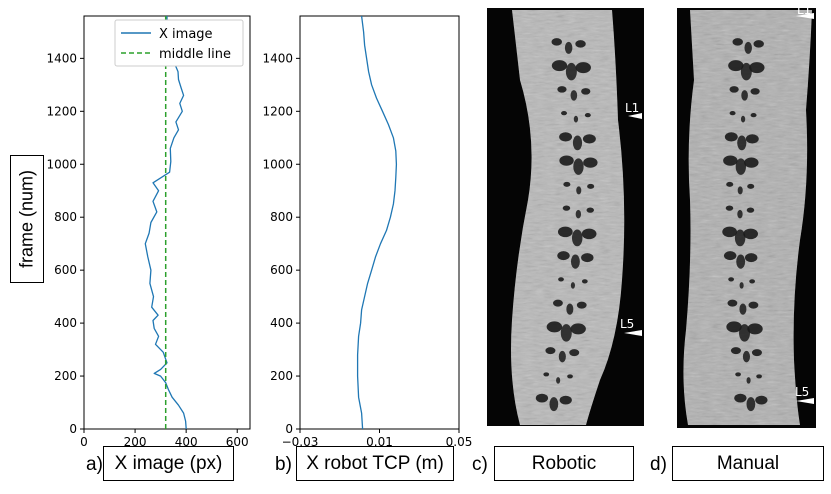 This screenshot has height=494, width=831. I want to click on panel-a-xlabel: X image (px), so click(168, 463).